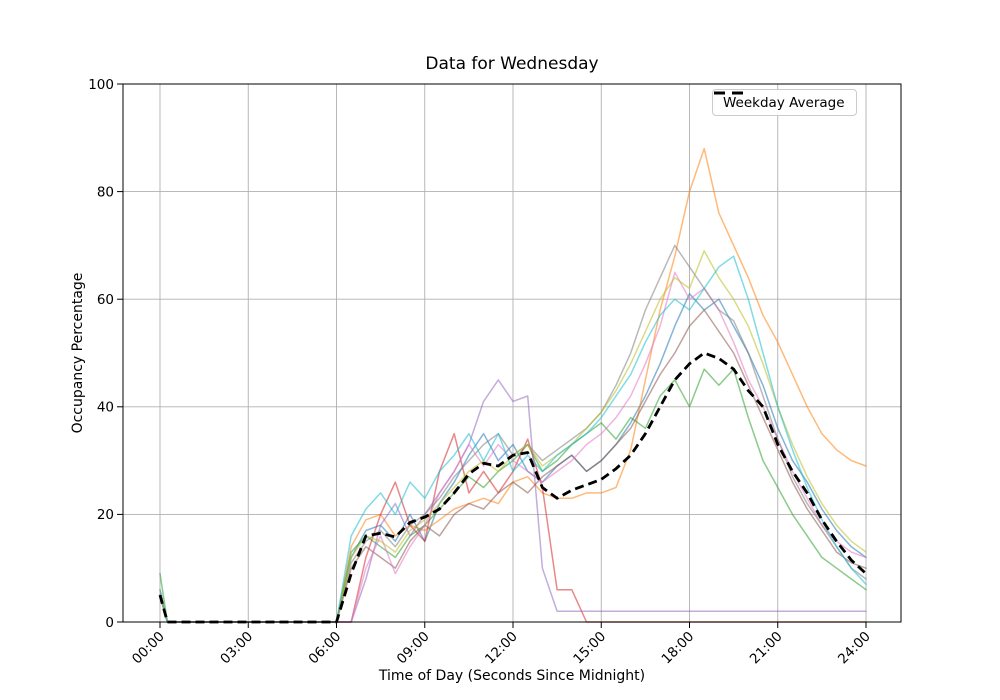  Describe the element at coordinates (413, 648) in the screenshot. I see `x-tick-label: 09:00` at that location.